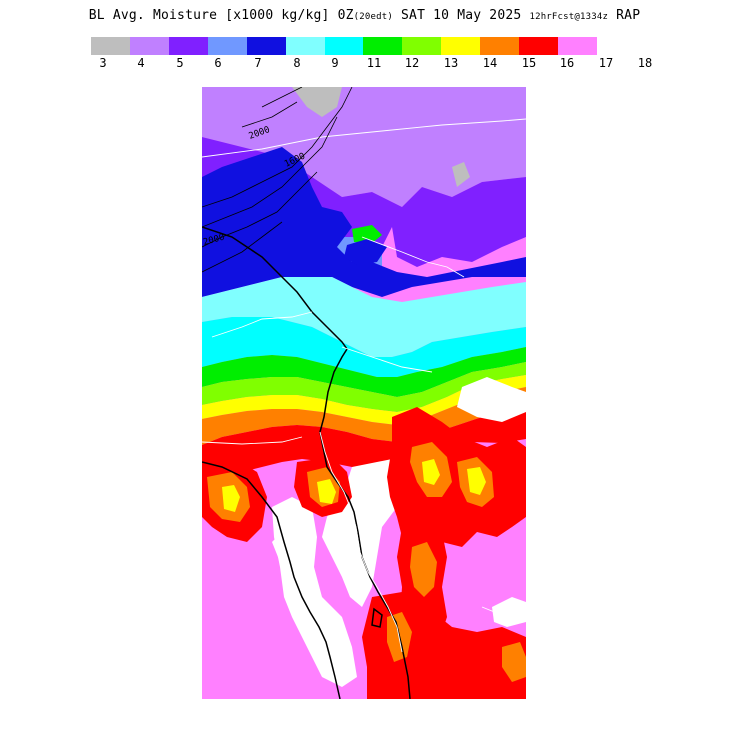  Describe the element at coordinates (103, 63) in the screenshot. I see `legend-tick-label: 3` at that location.